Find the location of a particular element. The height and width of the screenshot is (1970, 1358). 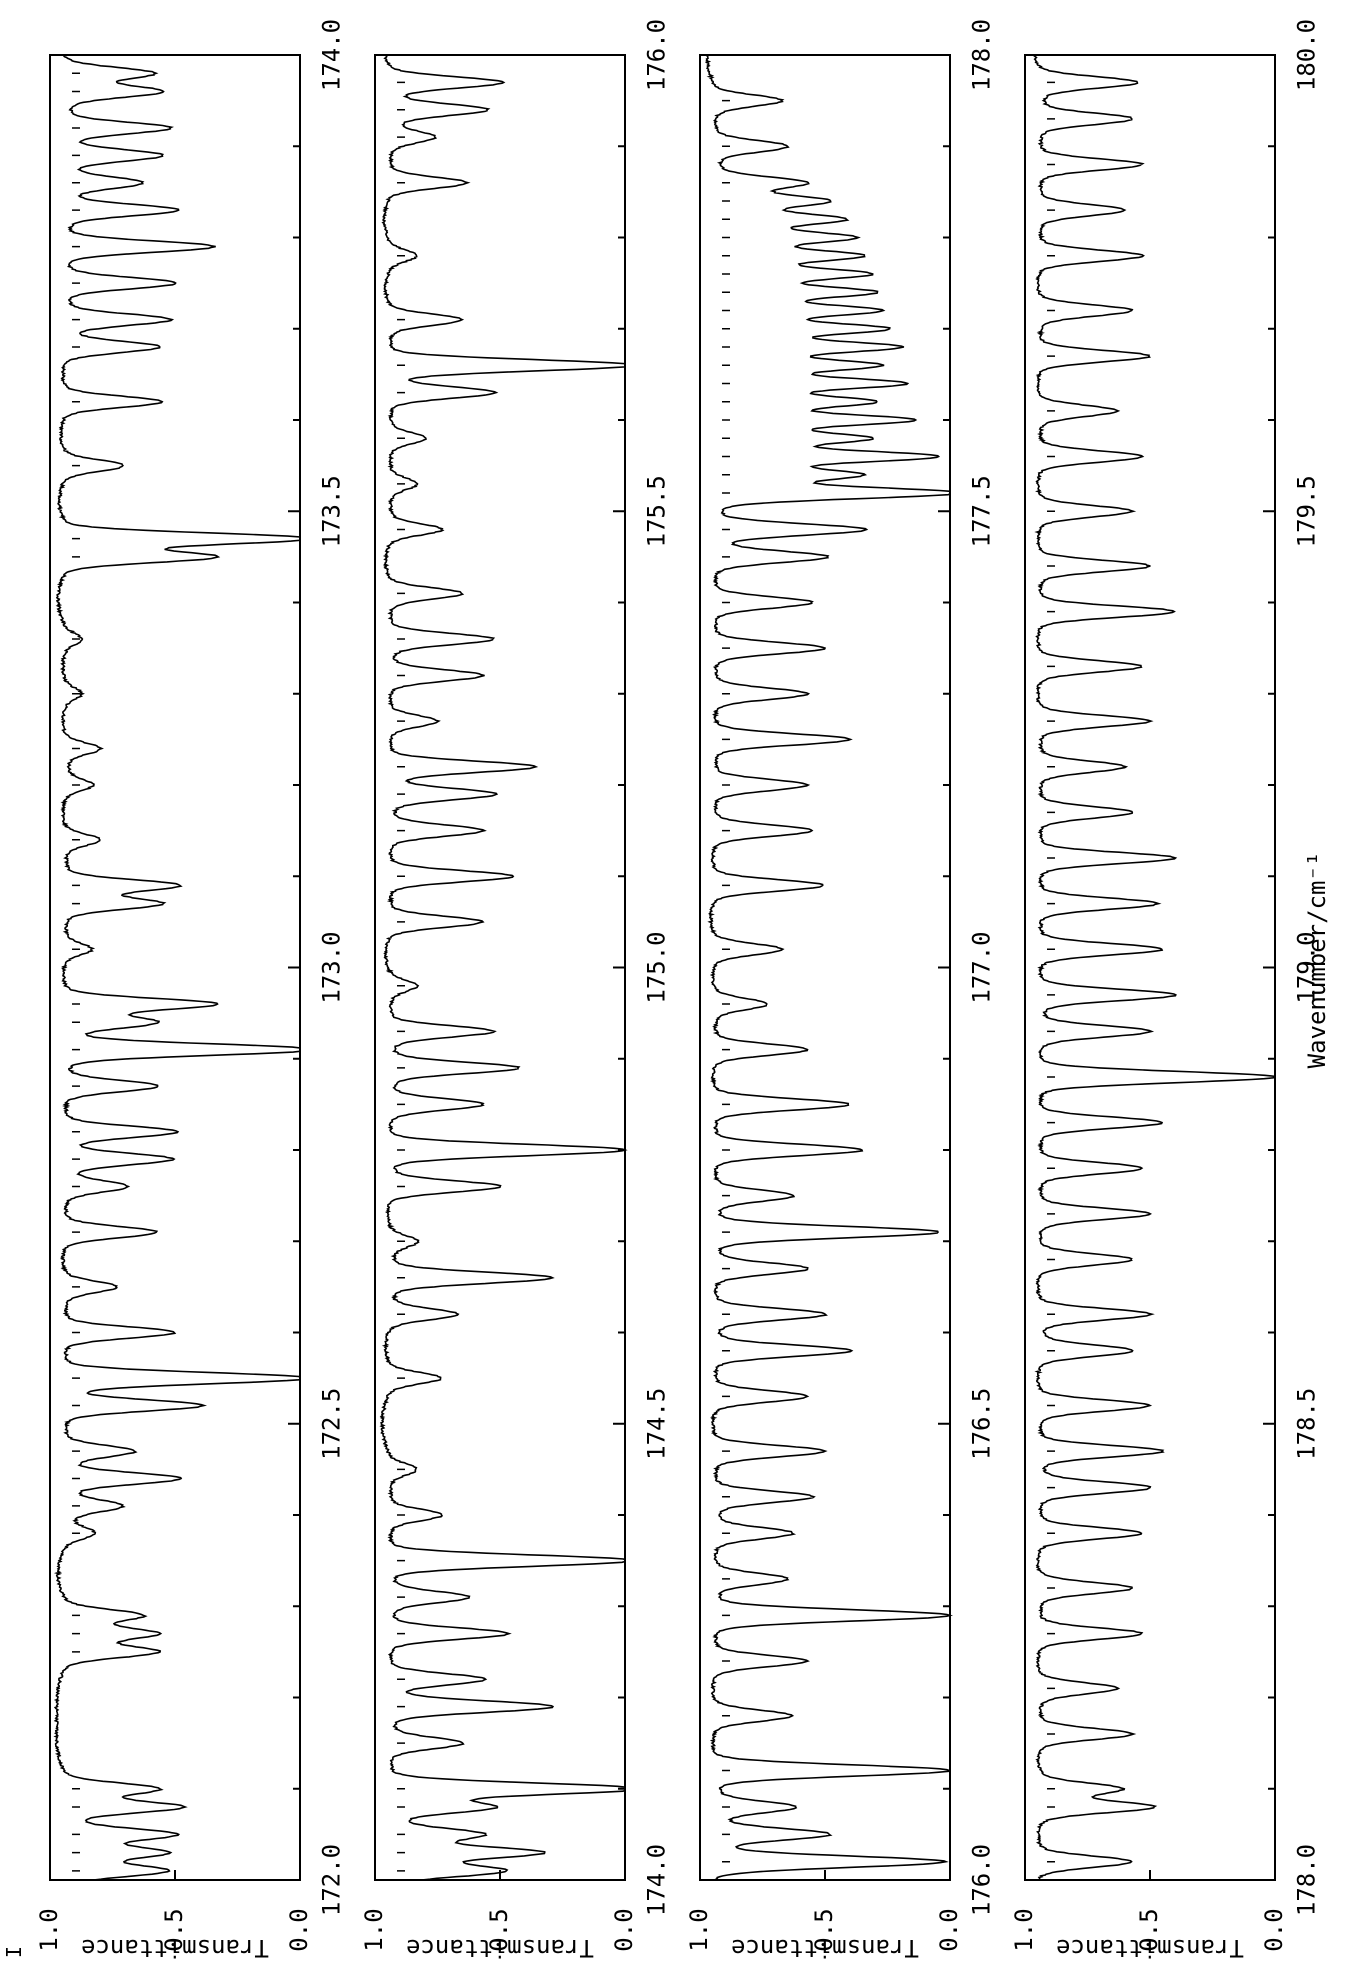

x-tick-label: 179.0 is located at coordinates (1307, 967).